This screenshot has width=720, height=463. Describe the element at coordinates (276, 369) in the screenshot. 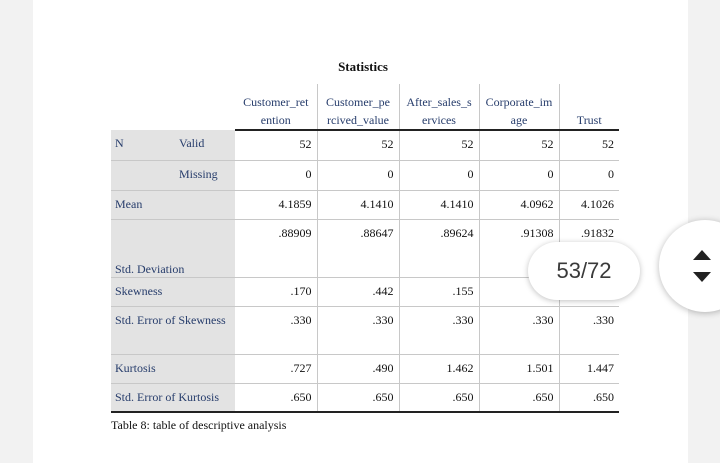

I see `cell: .727` at that location.